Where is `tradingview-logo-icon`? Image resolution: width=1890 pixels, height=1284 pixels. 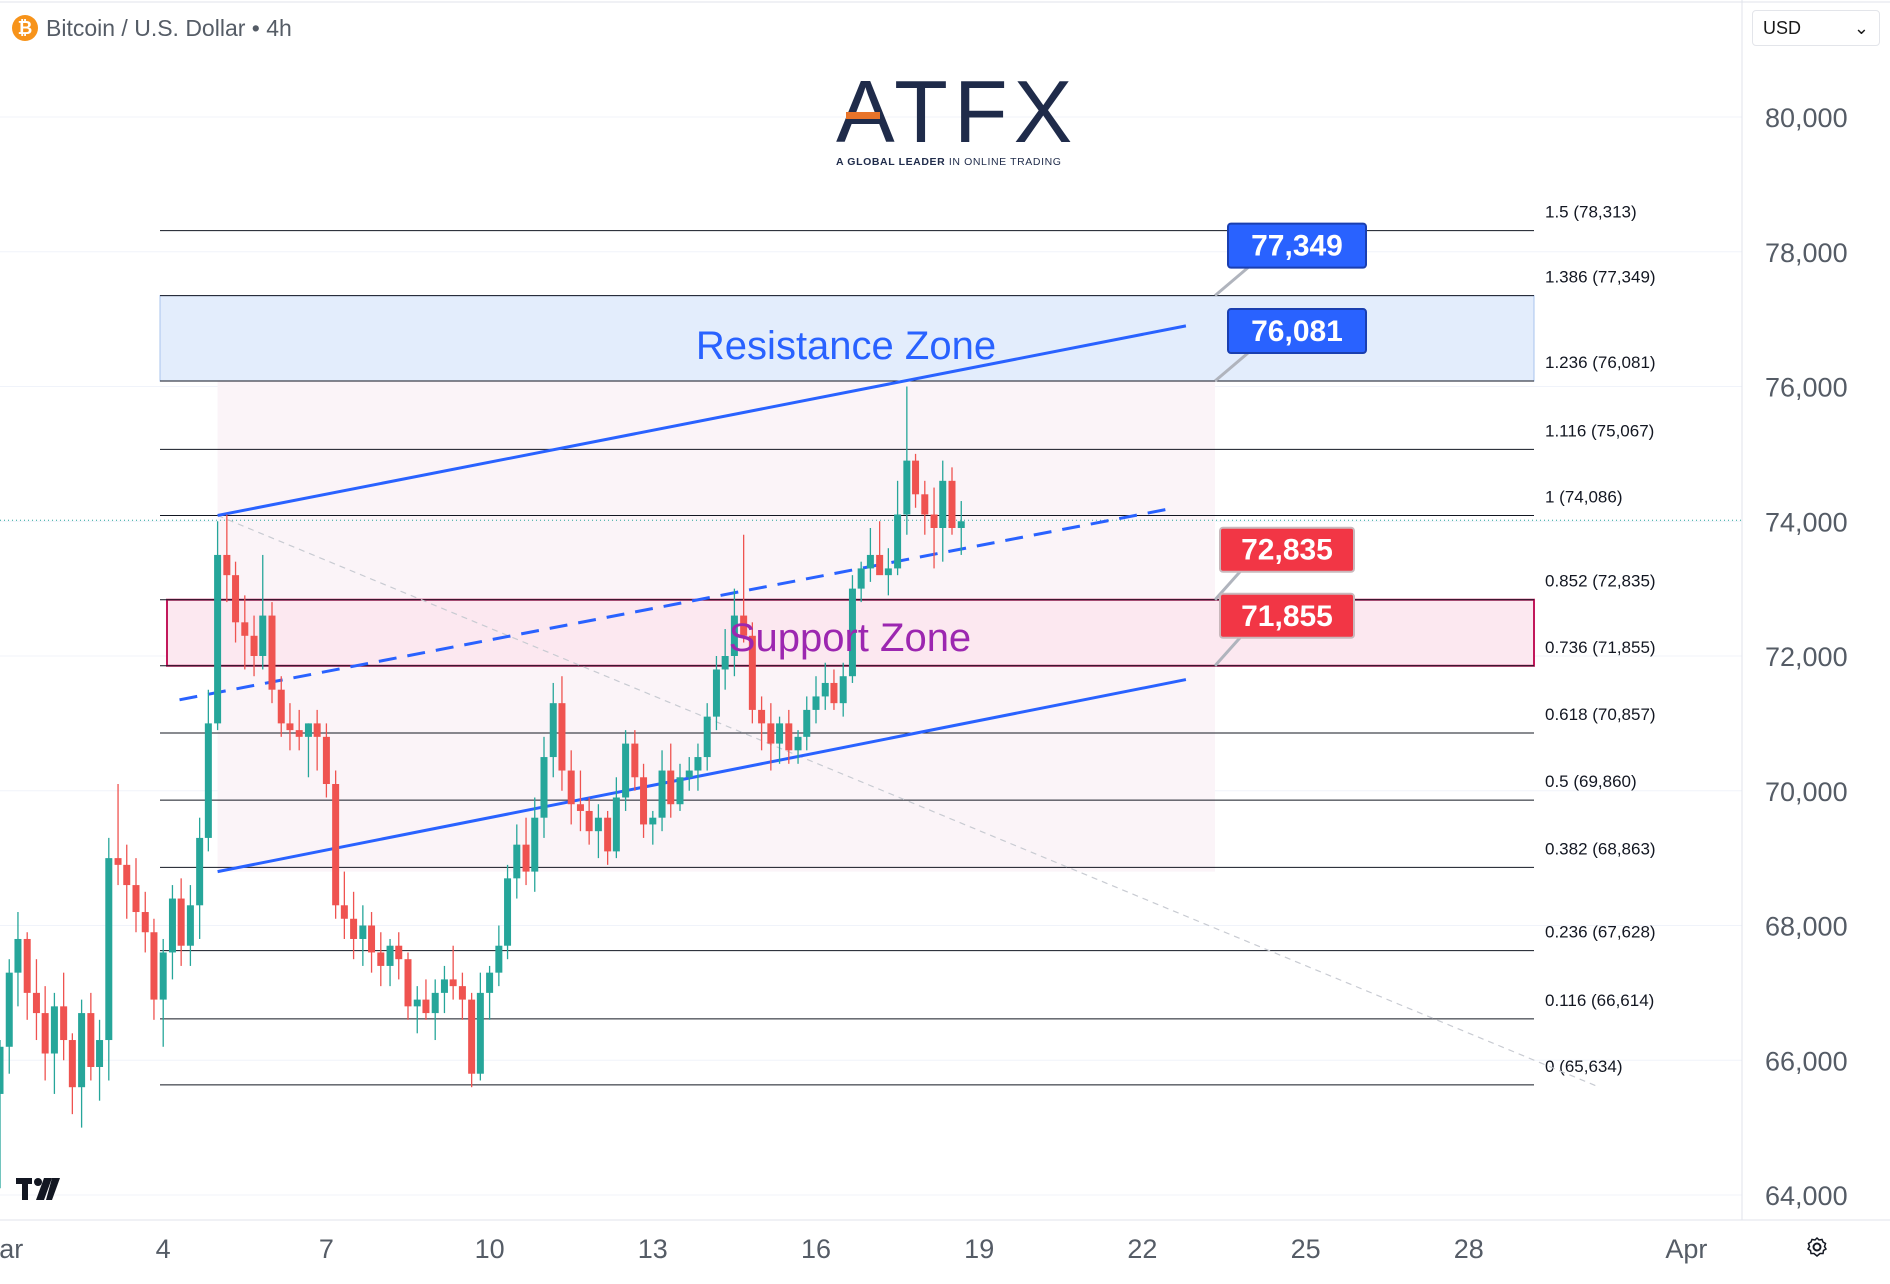
tradingview-logo-icon is located at coordinates (39, 1191).